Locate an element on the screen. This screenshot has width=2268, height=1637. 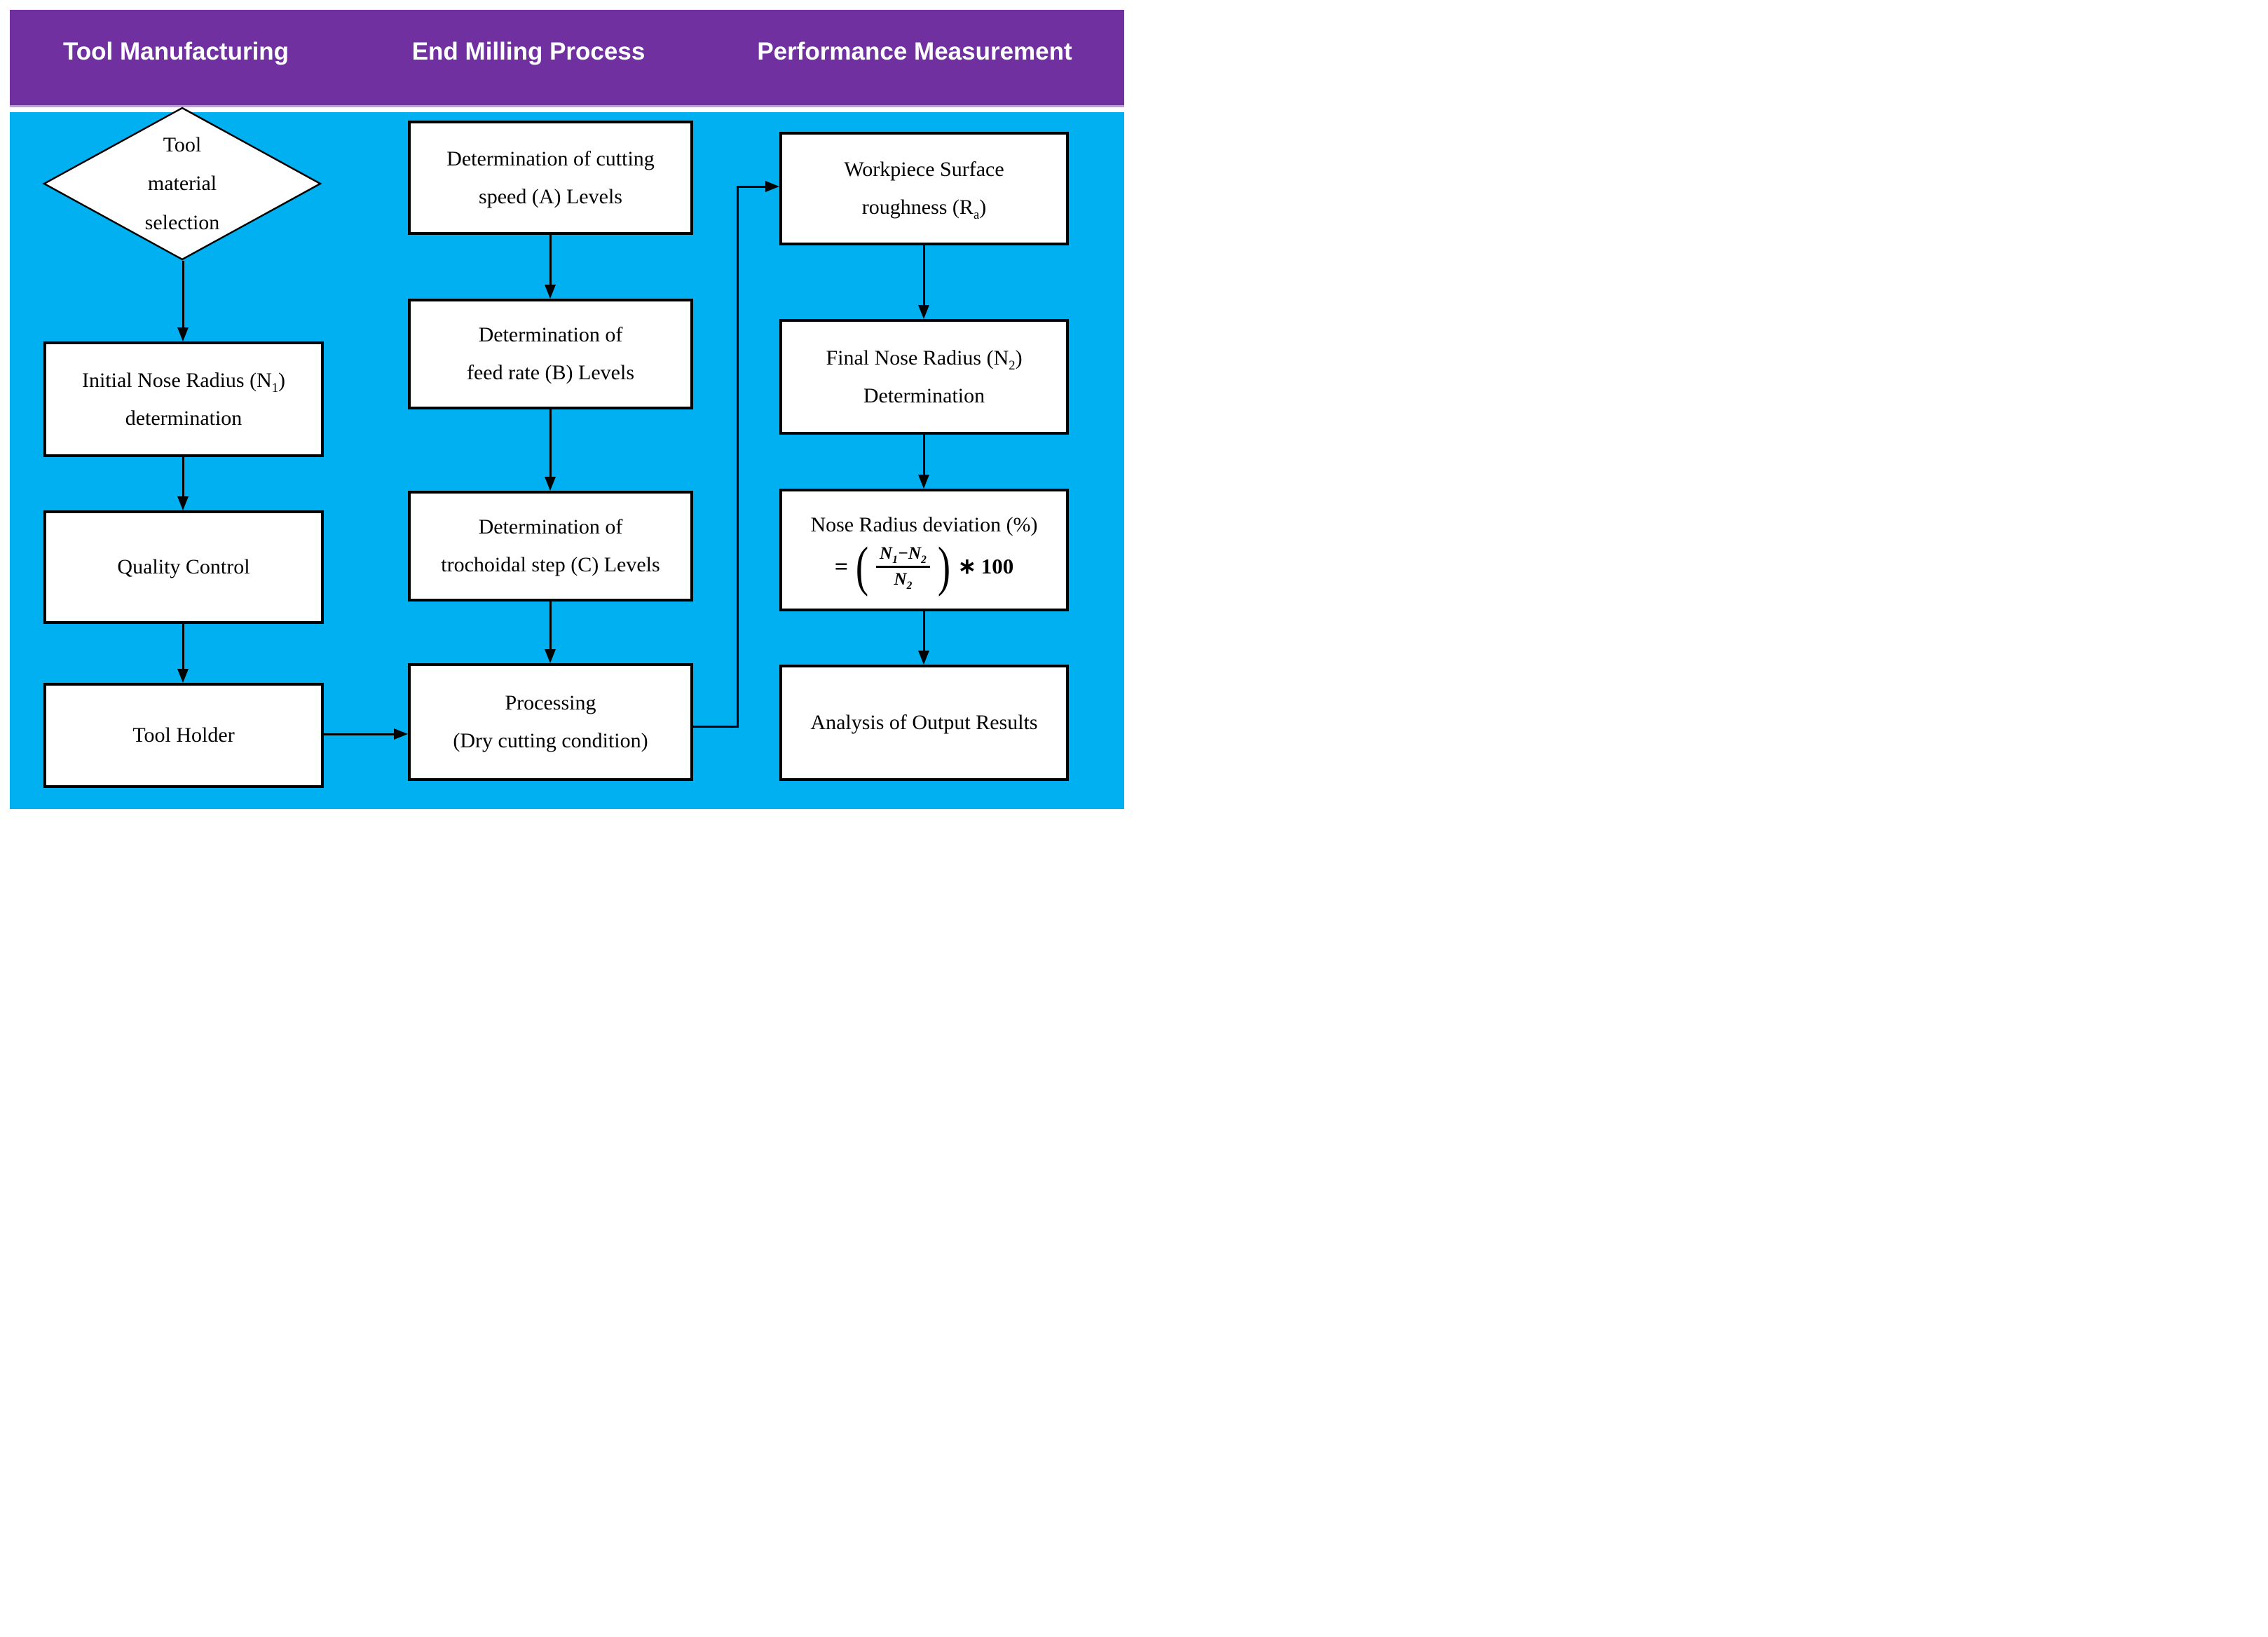
diamond-label: Tool material selection is located at coordinates (182, 184).